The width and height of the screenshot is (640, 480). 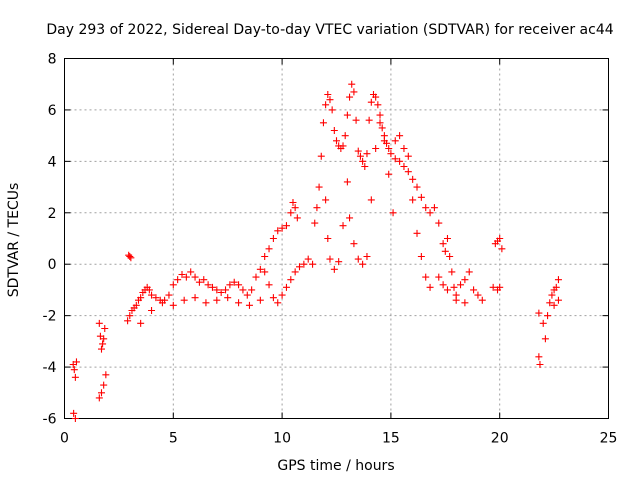 What do you see at coordinates (52, 214) in the screenshot?
I see `y-tick-label: 2` at bounding box center [52, 214].